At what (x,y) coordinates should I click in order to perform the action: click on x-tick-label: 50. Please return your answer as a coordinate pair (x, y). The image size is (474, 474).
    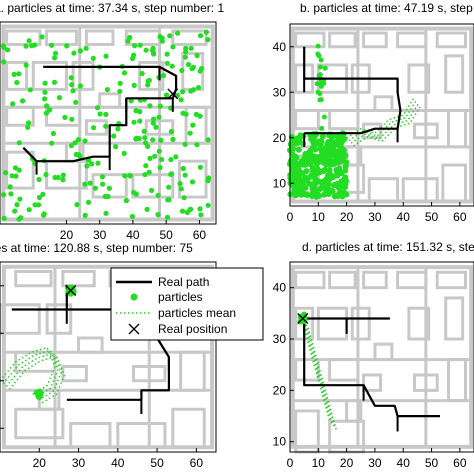
    Looking at the image, I should click on (157, 463).